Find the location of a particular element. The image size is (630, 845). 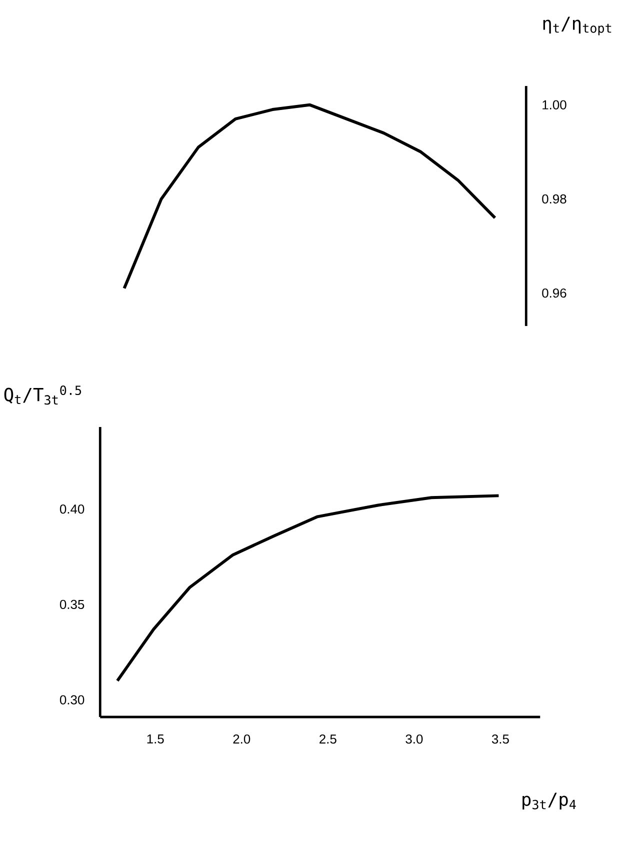

y-tick-label: 0.40 is located at coordinates (72, 509).